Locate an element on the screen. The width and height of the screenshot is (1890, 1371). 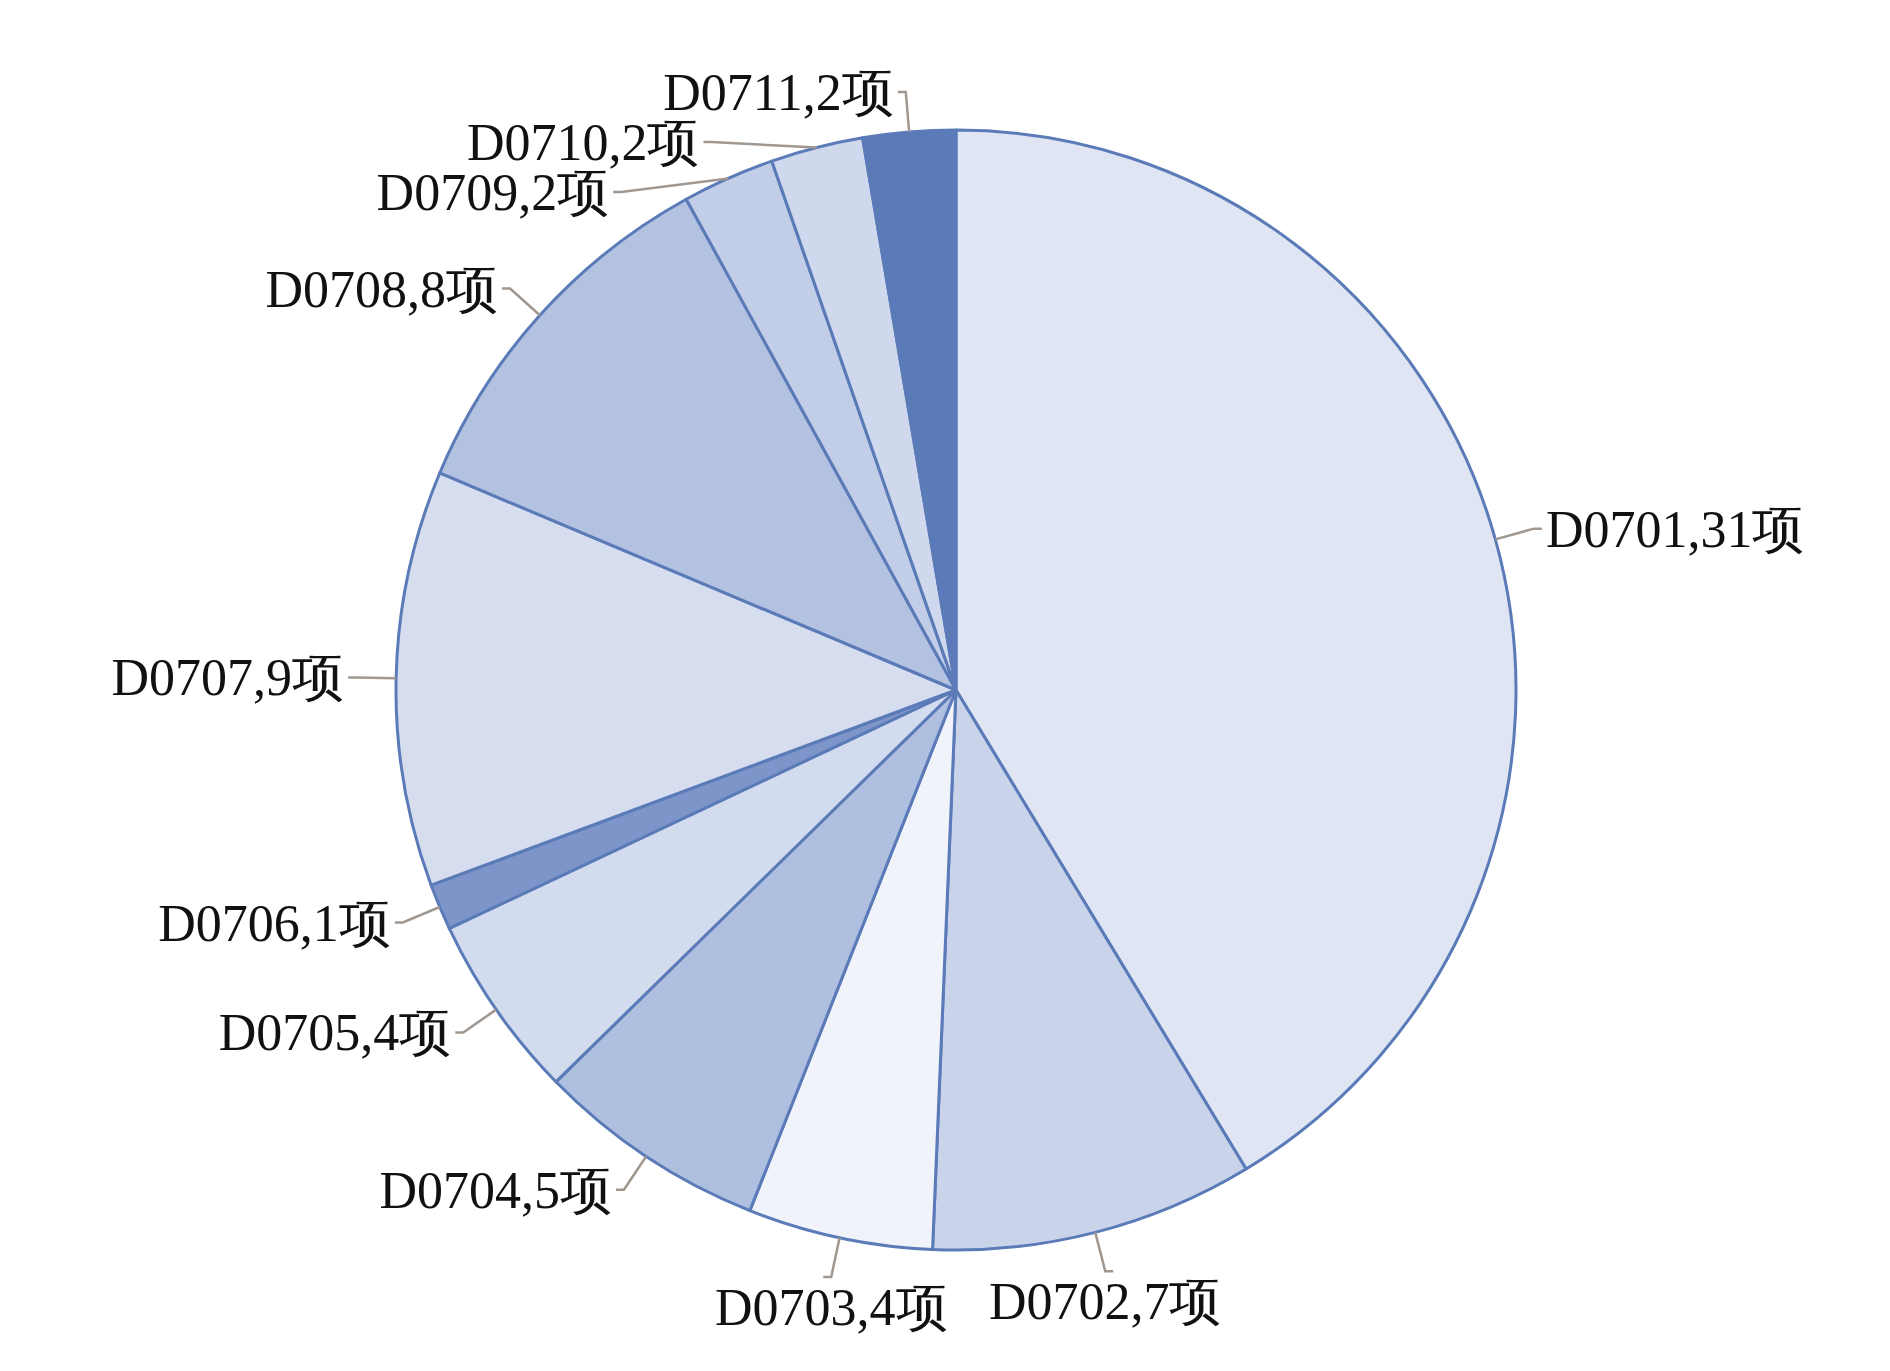
slice-label: D0702,7项 is located at coordinates (1105, 1302).